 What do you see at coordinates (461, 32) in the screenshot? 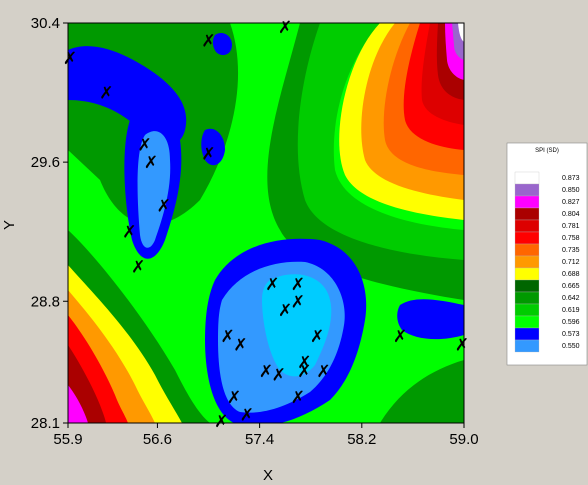
I see `contour-fill-white-ur` at bounding box center [461, 32].